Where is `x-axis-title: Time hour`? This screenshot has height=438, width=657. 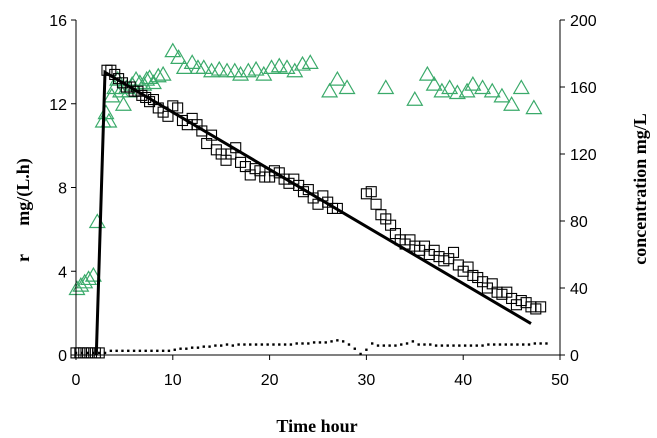
x-axis-title: Time hour is located at coordinates (316, 426).